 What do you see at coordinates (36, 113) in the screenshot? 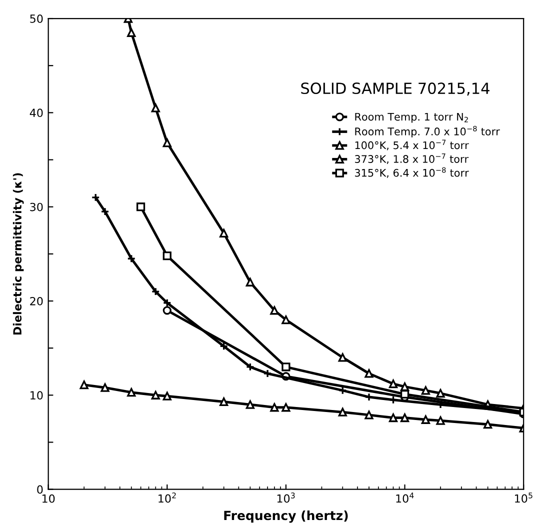
I see `y-tick-label: 40` at bounding box center [36, 113].